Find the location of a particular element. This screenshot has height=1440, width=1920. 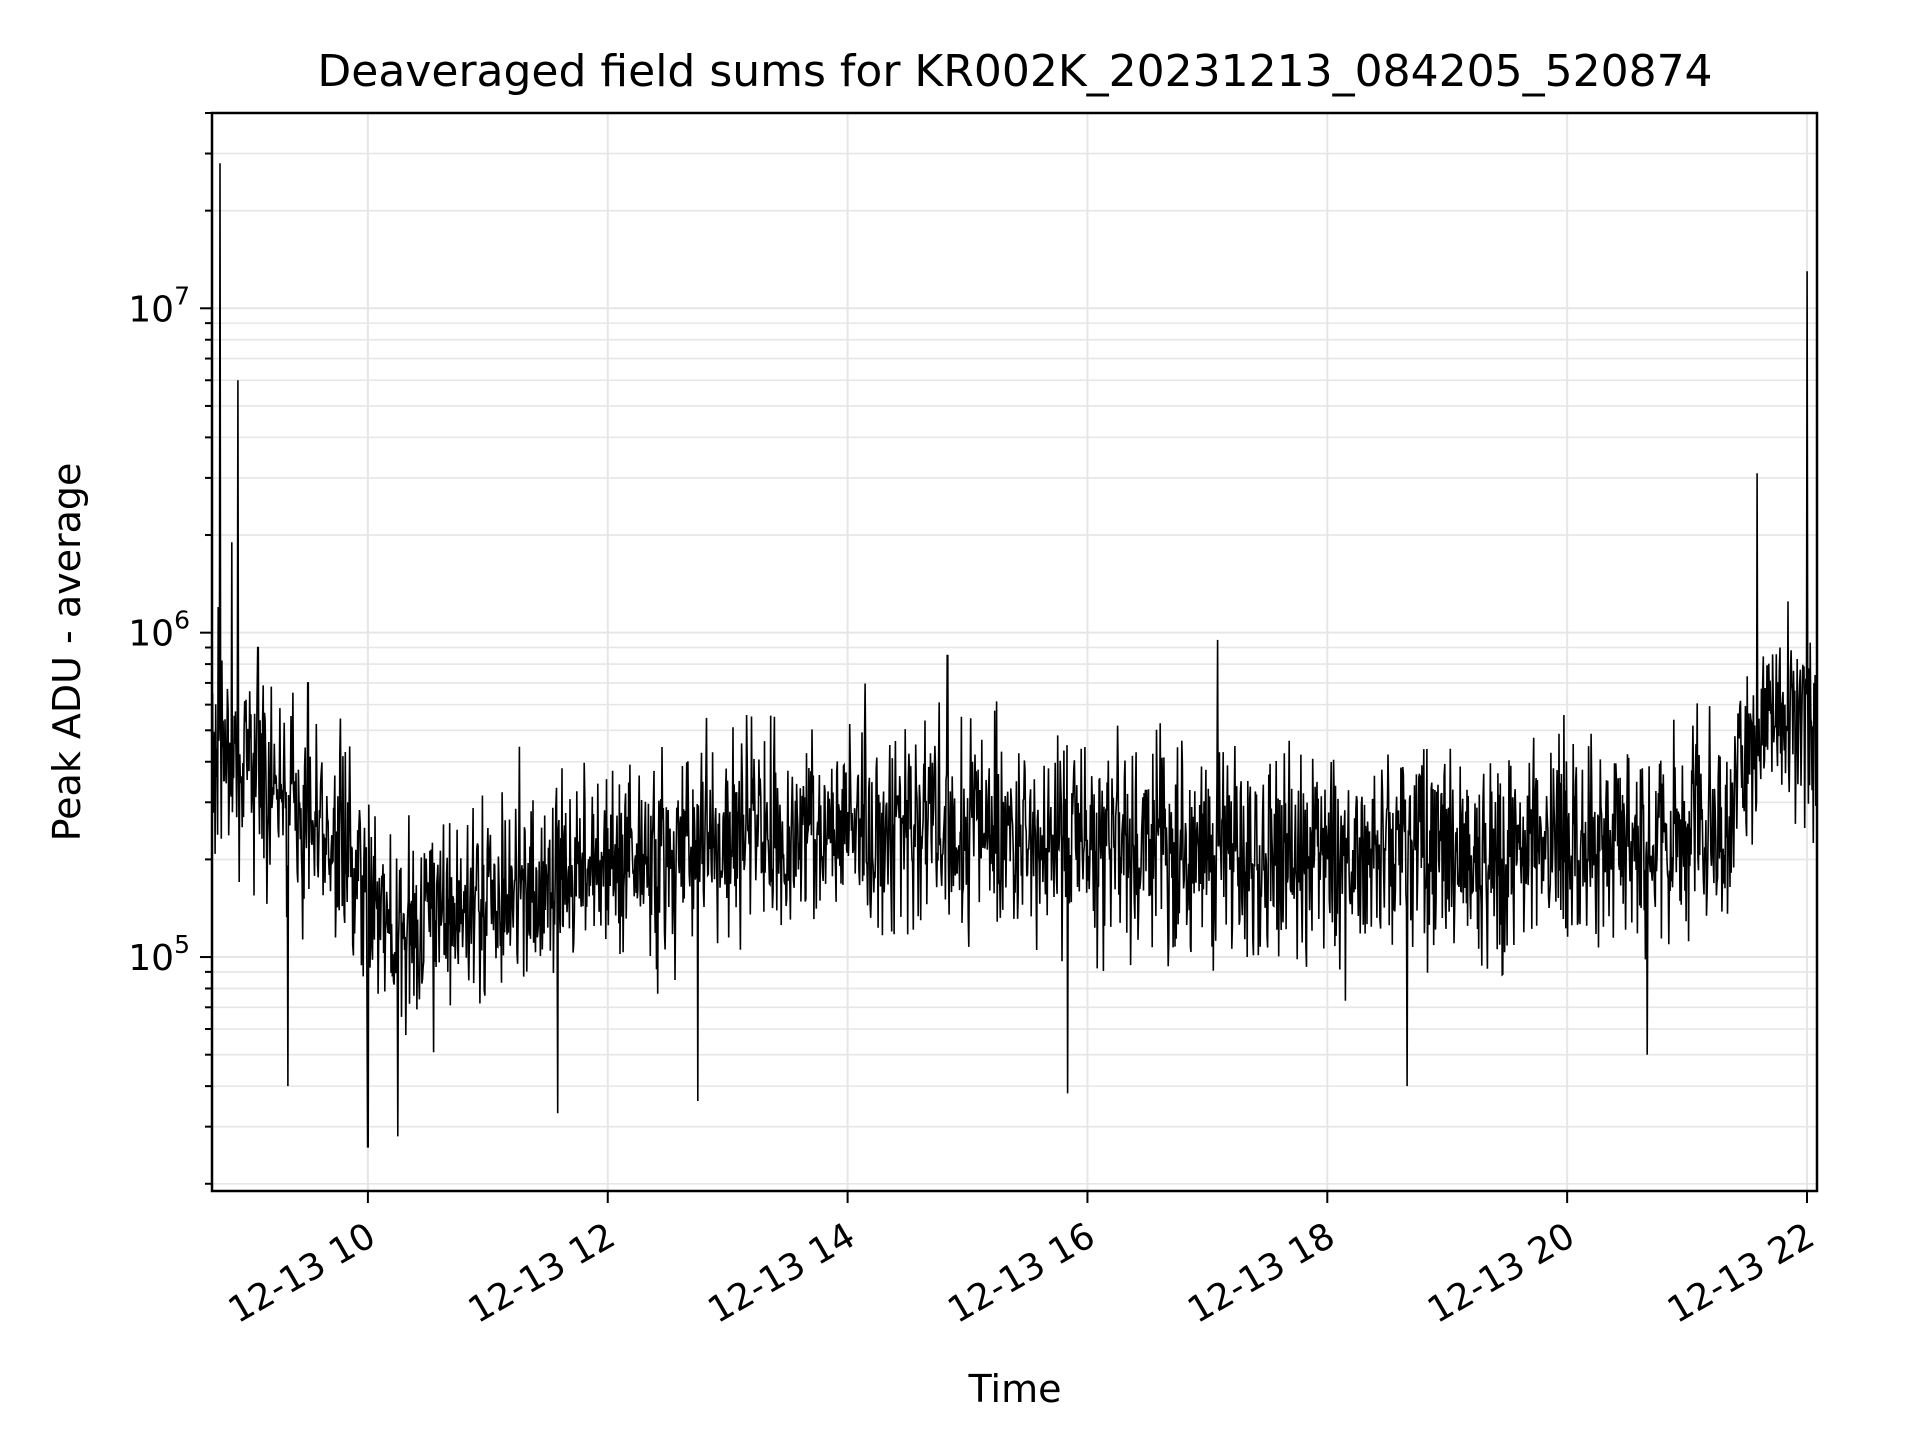

y-tick-label: 10⁷ is located at coordinates (159, 305).